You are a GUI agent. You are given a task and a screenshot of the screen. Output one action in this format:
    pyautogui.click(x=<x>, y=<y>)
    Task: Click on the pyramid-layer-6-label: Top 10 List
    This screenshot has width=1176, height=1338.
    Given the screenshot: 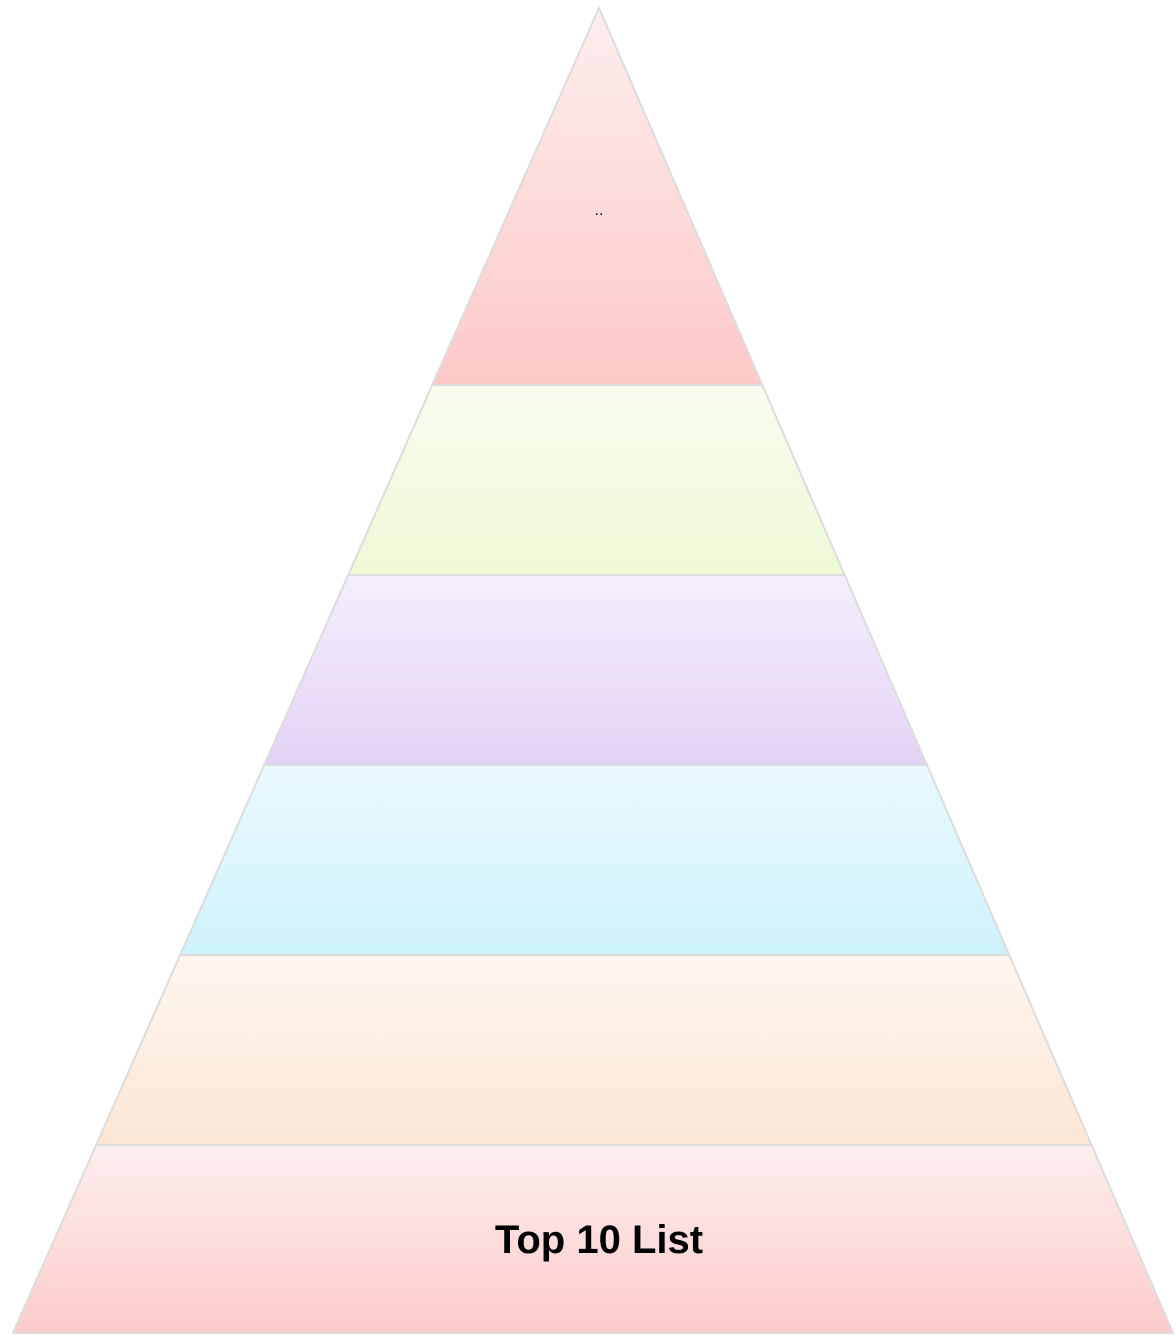 What is the action you would take?
    pyautogui.click(x=599, y=1240)
    